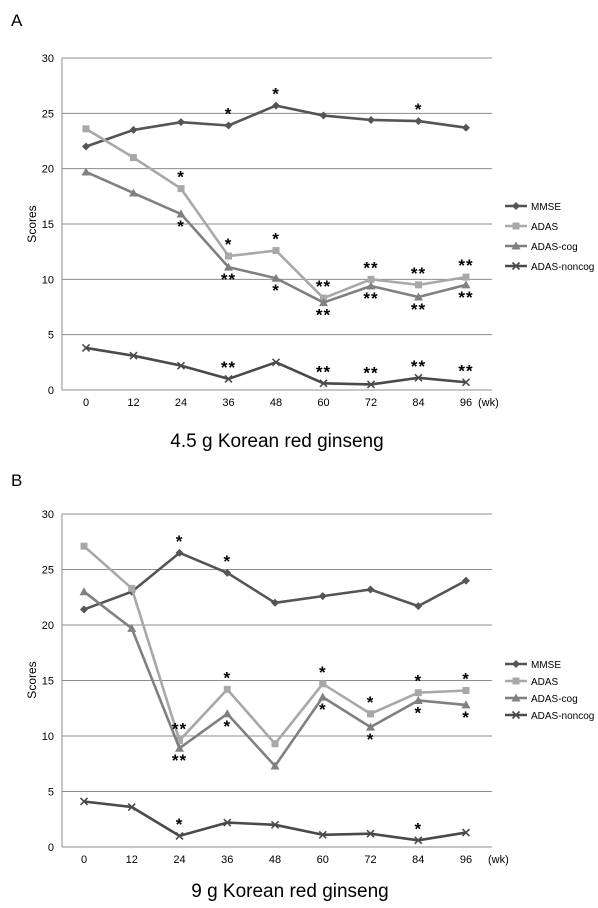 This screenshot has height=908, width=598. I want to click on series-line-adas, so click(275, 645).